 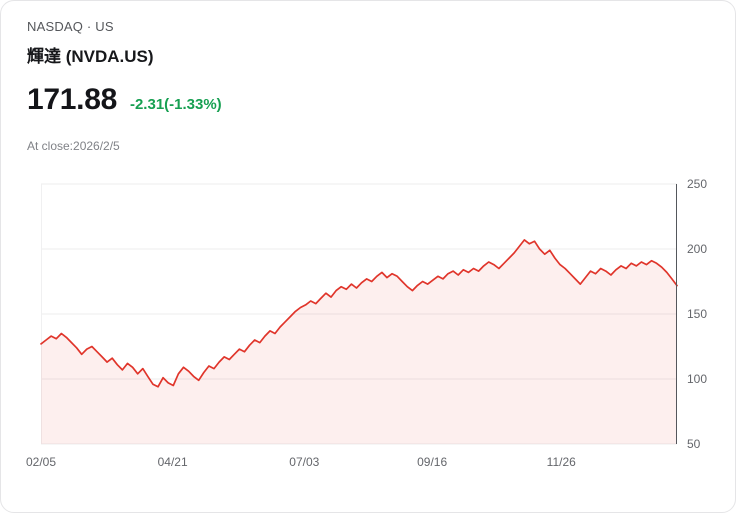 I want to click on price-change: -2.31(-1.33%), so click(x=175, y=104).